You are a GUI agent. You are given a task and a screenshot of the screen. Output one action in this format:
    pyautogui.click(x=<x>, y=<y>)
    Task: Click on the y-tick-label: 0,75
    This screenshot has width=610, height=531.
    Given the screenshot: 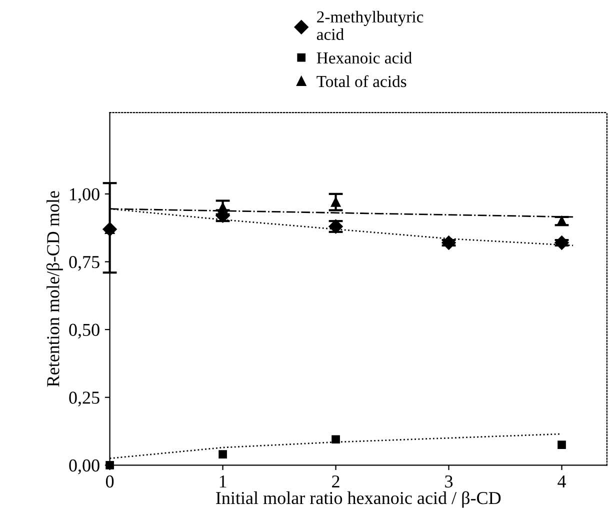 What is the action you would take?
    pyautogui.click(x=84, y=263)
    